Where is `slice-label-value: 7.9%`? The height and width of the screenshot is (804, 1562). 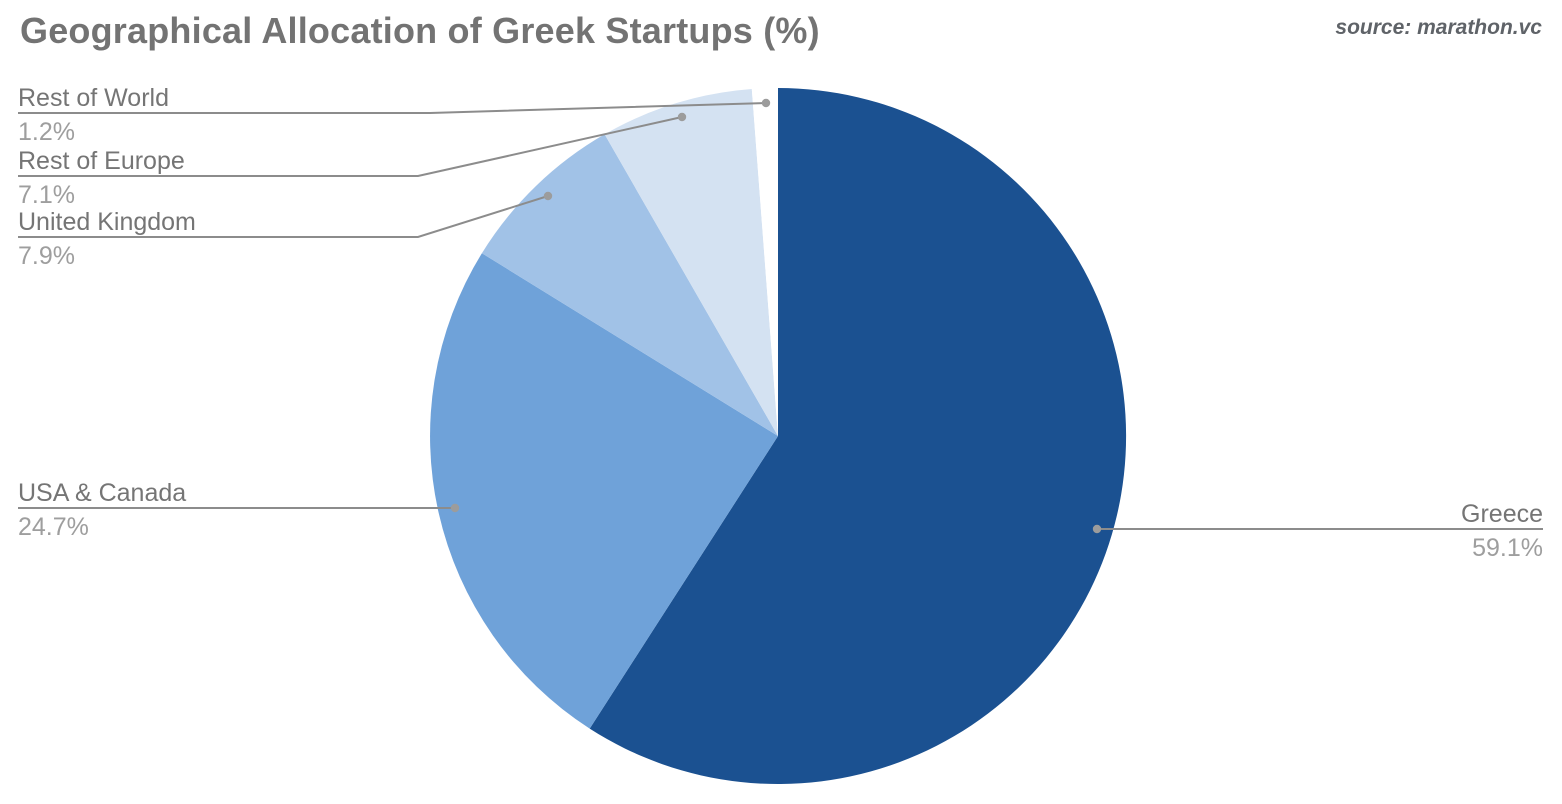
slice-label-value: 7.9% is located at coordinates (46, 256).